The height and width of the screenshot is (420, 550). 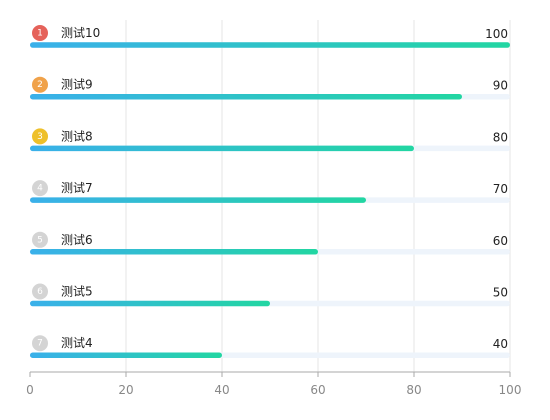 I want to click on bar-row: 7 测试4 40, so click(x=270, y=346).